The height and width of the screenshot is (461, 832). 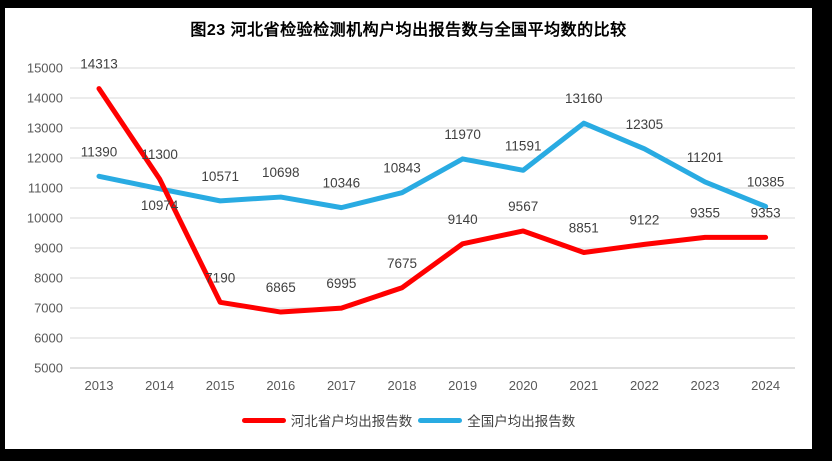 What do you see at coordinates (342, 183) in the screenshot?
I see `data-label: 10346` at bounding box center [342, 183].